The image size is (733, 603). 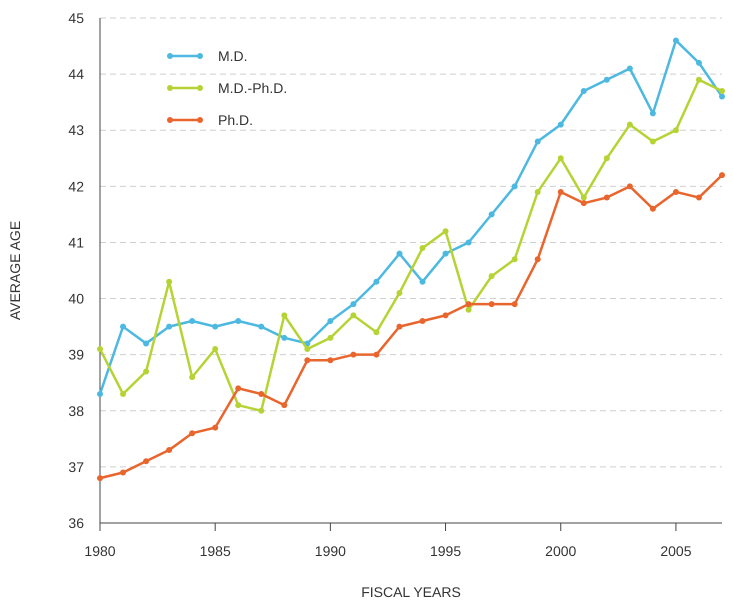 I want to click on legend-label: Ph.D., so click(x=236, y=120).